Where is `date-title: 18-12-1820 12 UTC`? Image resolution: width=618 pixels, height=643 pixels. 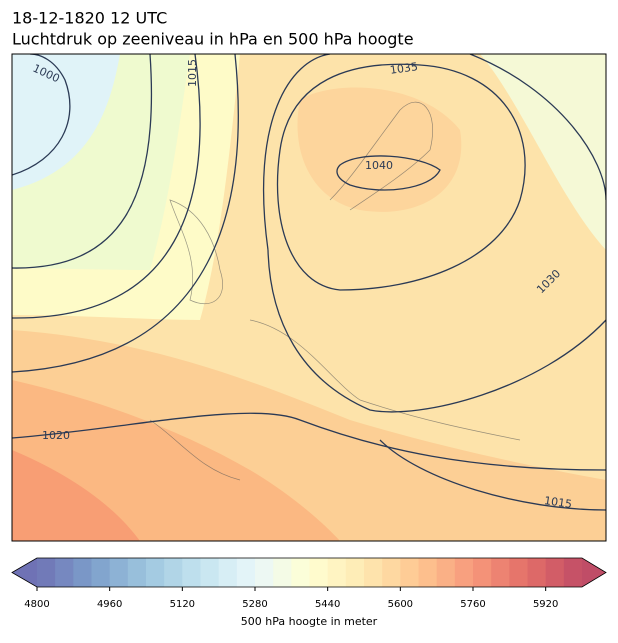 date-title: 18-12-1820 12 UTC is located at coordinates (89, 18).